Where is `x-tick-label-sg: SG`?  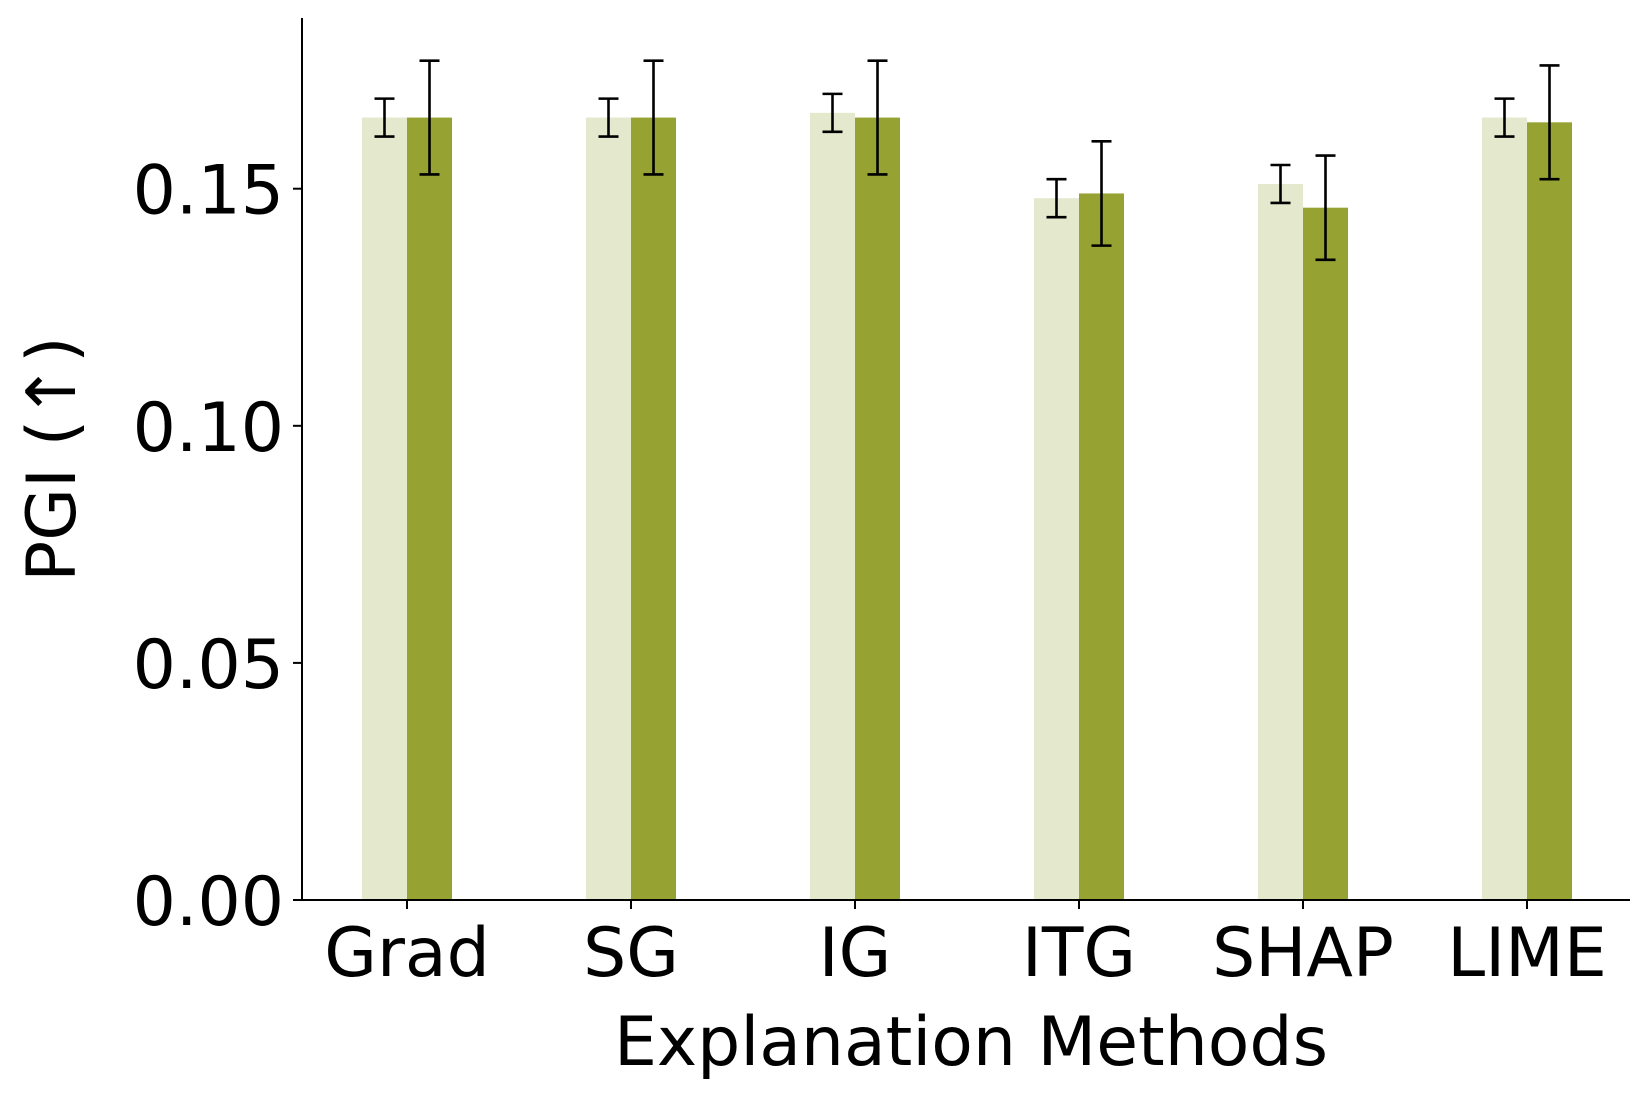
x-tick-label-sg: SG is located at coordinates (631, 953).